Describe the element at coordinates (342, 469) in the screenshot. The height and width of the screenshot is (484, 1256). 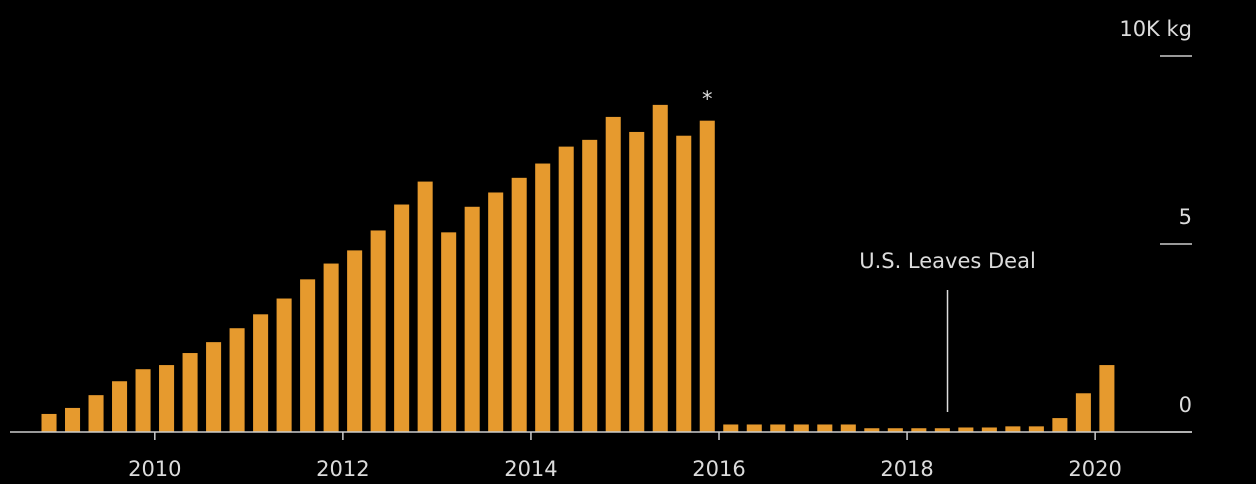
I see `x-tick-label: 2012` at that location.